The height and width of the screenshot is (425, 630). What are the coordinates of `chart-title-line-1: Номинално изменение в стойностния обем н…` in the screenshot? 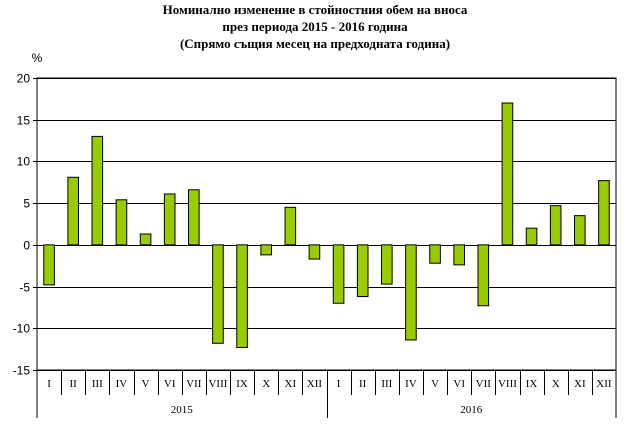 It's located at (315, 9).